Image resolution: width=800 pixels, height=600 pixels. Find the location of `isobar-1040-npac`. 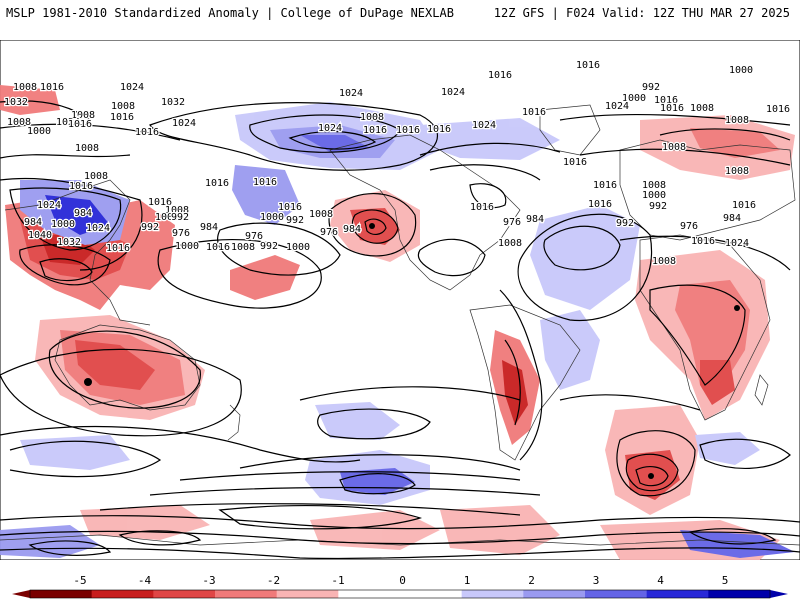

isobar-1040-npac is located at coordinates (332, 140).